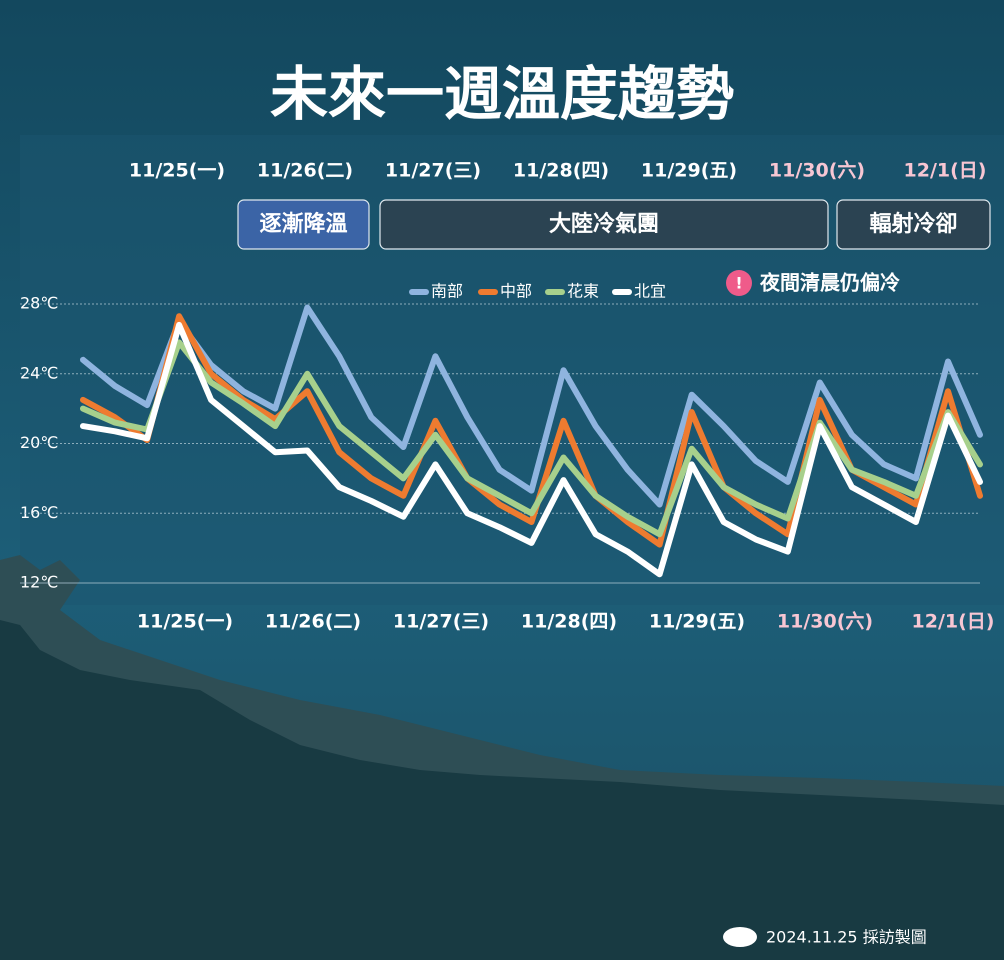 This screenshot has height=964, width=1004. I want to click on phase-label: 大陸冷氣團, so click(604, 224).